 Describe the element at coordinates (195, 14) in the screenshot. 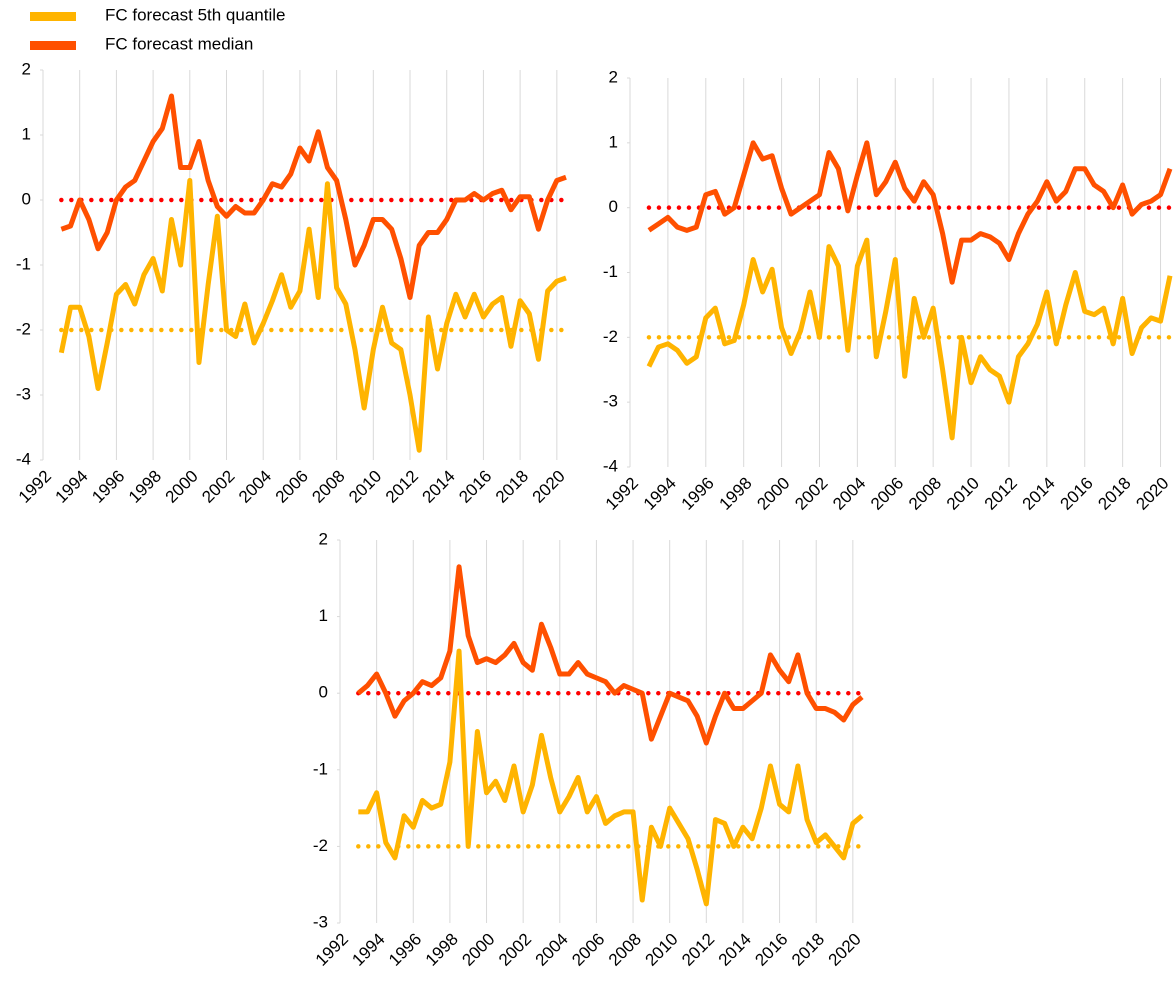

I see `legend-label: FC forecast 5th quantile` at that location.